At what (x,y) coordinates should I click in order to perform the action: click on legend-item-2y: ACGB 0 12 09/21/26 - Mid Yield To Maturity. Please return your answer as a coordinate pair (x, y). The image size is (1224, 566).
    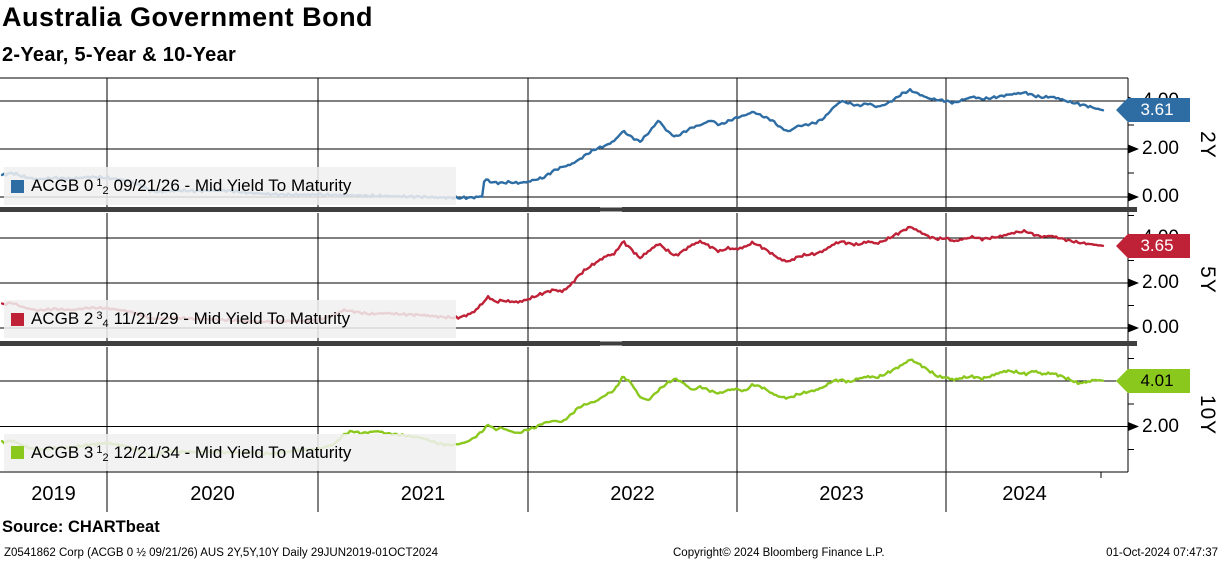
    Looking at the image, I should click on (230, 186).